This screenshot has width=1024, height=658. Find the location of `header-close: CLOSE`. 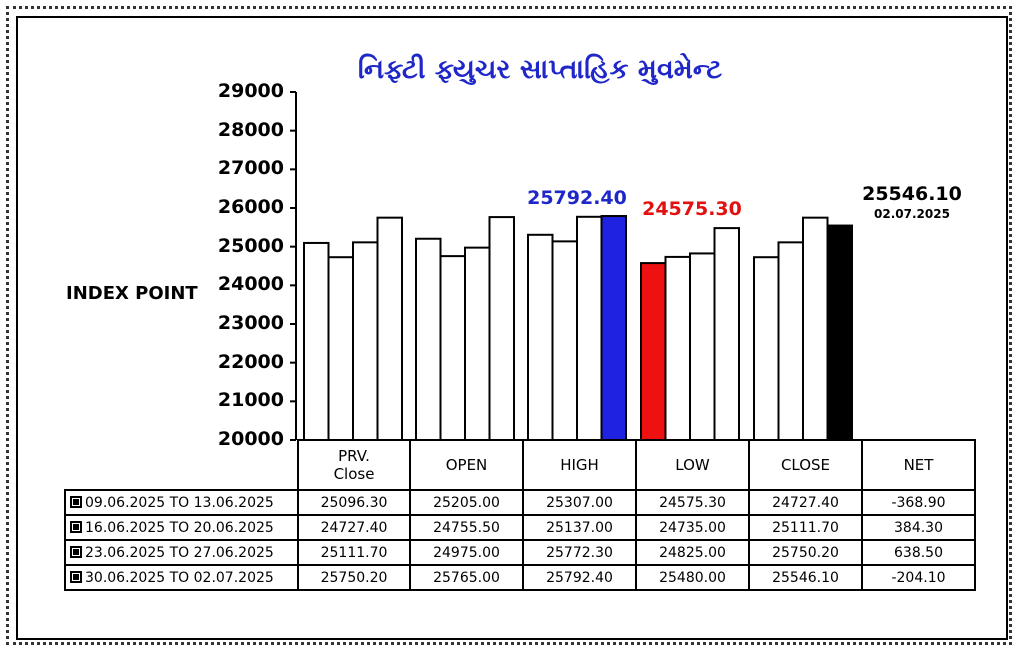

header-close: CLOSE is located at coordinates (805, 465).